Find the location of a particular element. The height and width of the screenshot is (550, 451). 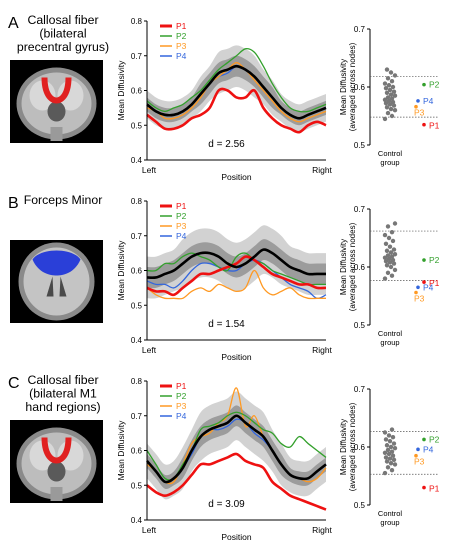

patient-label-p2: P2 is located at coordinates (434, 439).